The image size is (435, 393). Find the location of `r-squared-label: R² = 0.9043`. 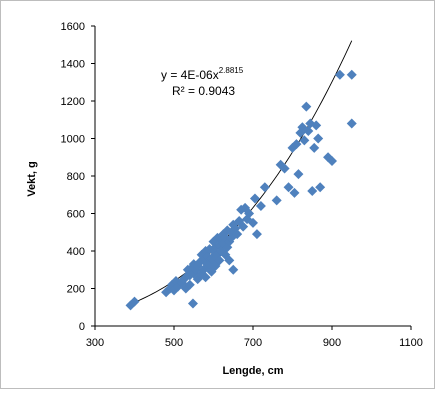

r-squared-label: R² = 0.9043 is located at coordinates (203, 91).